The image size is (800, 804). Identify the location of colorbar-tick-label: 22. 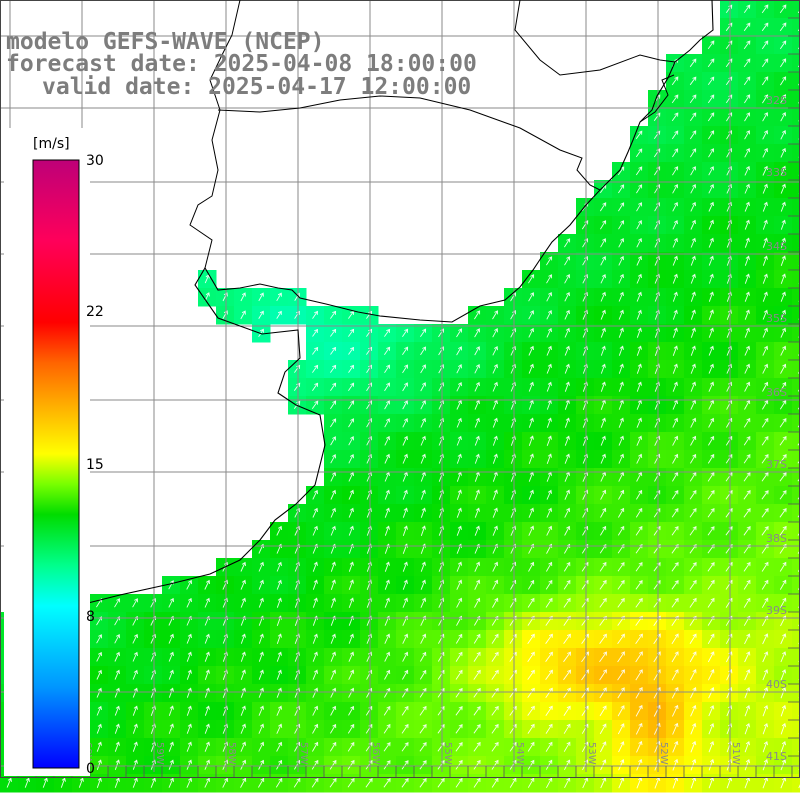
(95, 312).